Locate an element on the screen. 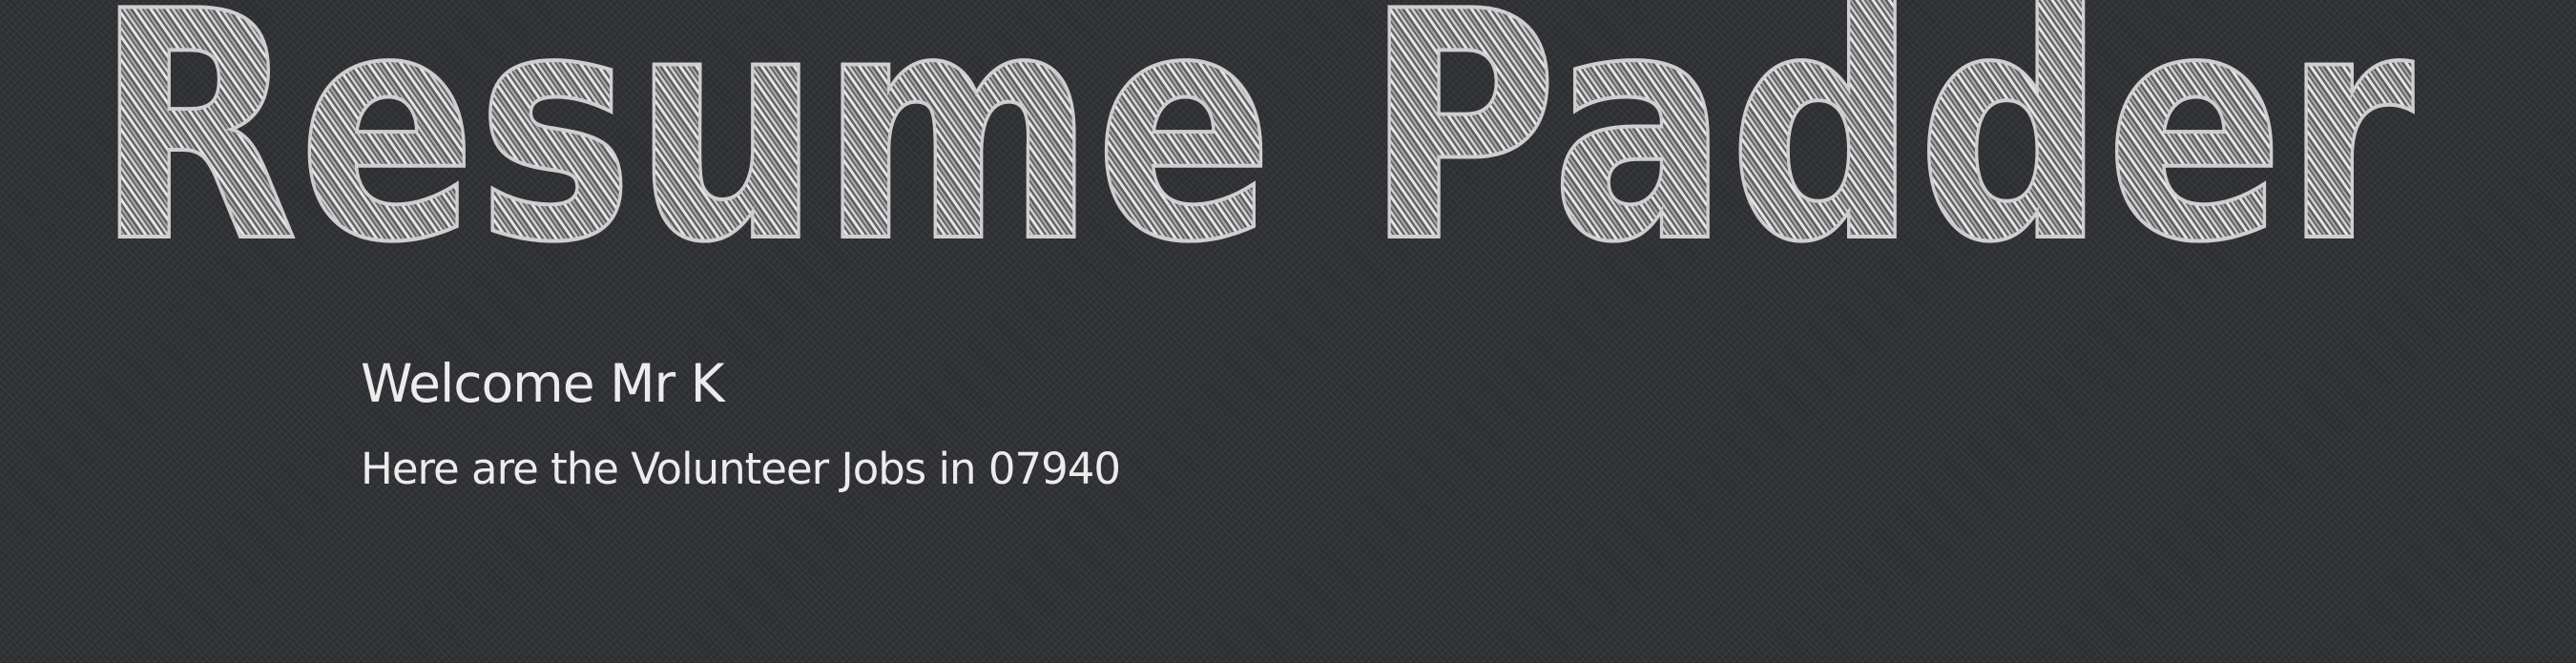 This screenshot has width=2576, height=663. volunteer-jobs-heading: Here are the Volunteer Jobs in 07940 is located at coordinates (741, 469).